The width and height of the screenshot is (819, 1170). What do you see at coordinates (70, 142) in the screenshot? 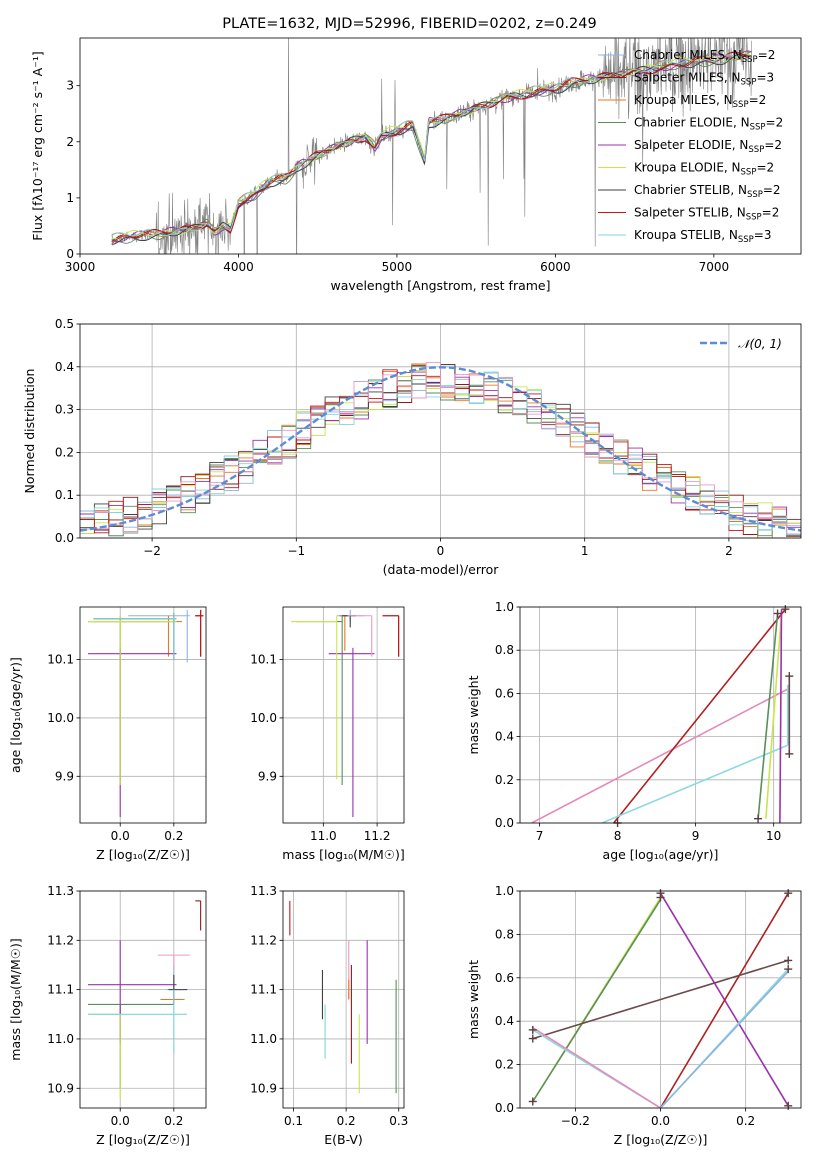
I see `y-tick-label: 2` at bounding box center [70, 142].